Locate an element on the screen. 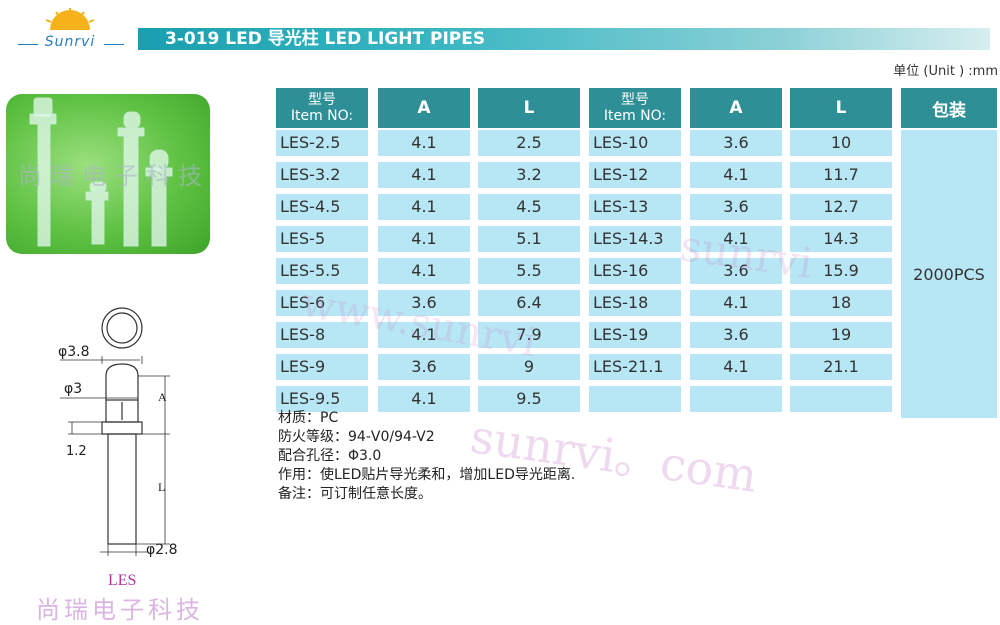 The image size is (1000, 625). header-l-right: L is located at coordinates (841, 108).